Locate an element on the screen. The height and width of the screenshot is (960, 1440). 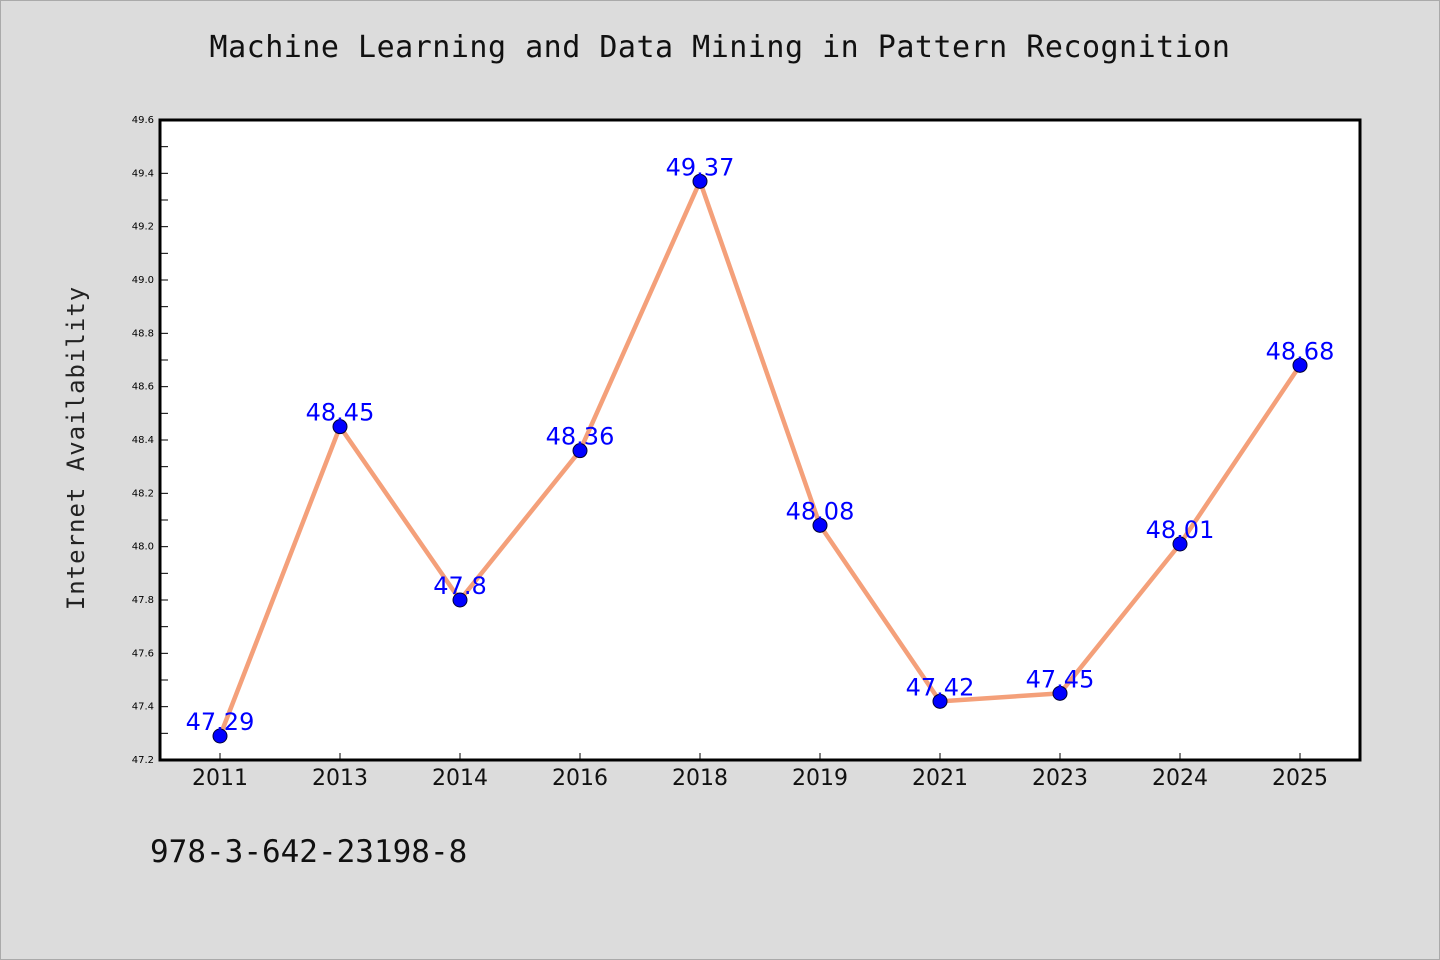
x-tick-label: 2018 is located at coordinates (700, 778).